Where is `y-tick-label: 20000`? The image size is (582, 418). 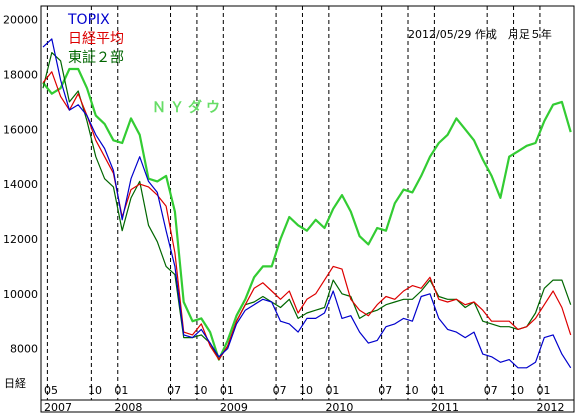
y-tick-label: 20000 is located at coordinates (20, 20).